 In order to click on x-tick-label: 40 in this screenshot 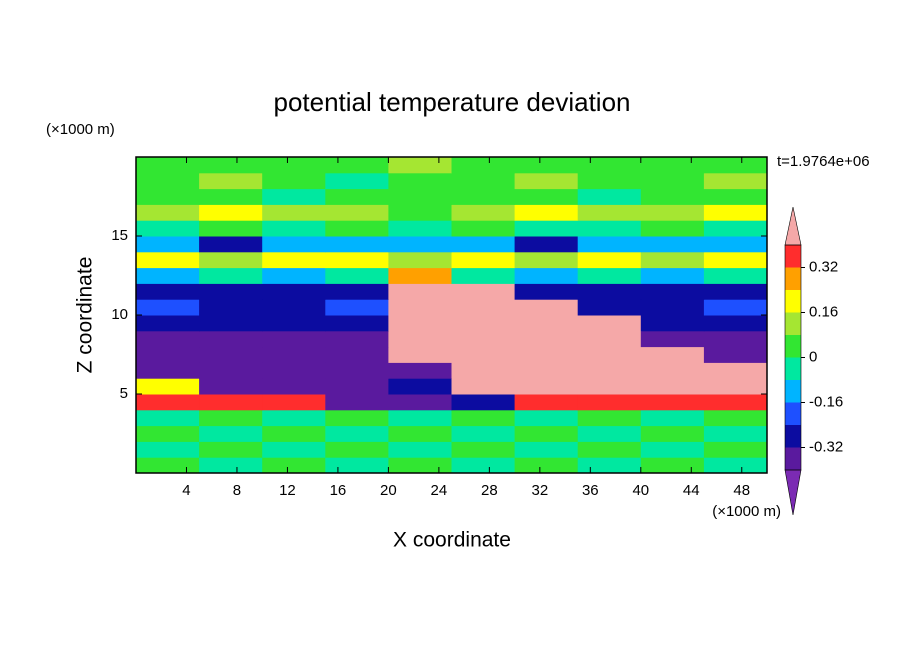, I will do `click(640, 490)`.